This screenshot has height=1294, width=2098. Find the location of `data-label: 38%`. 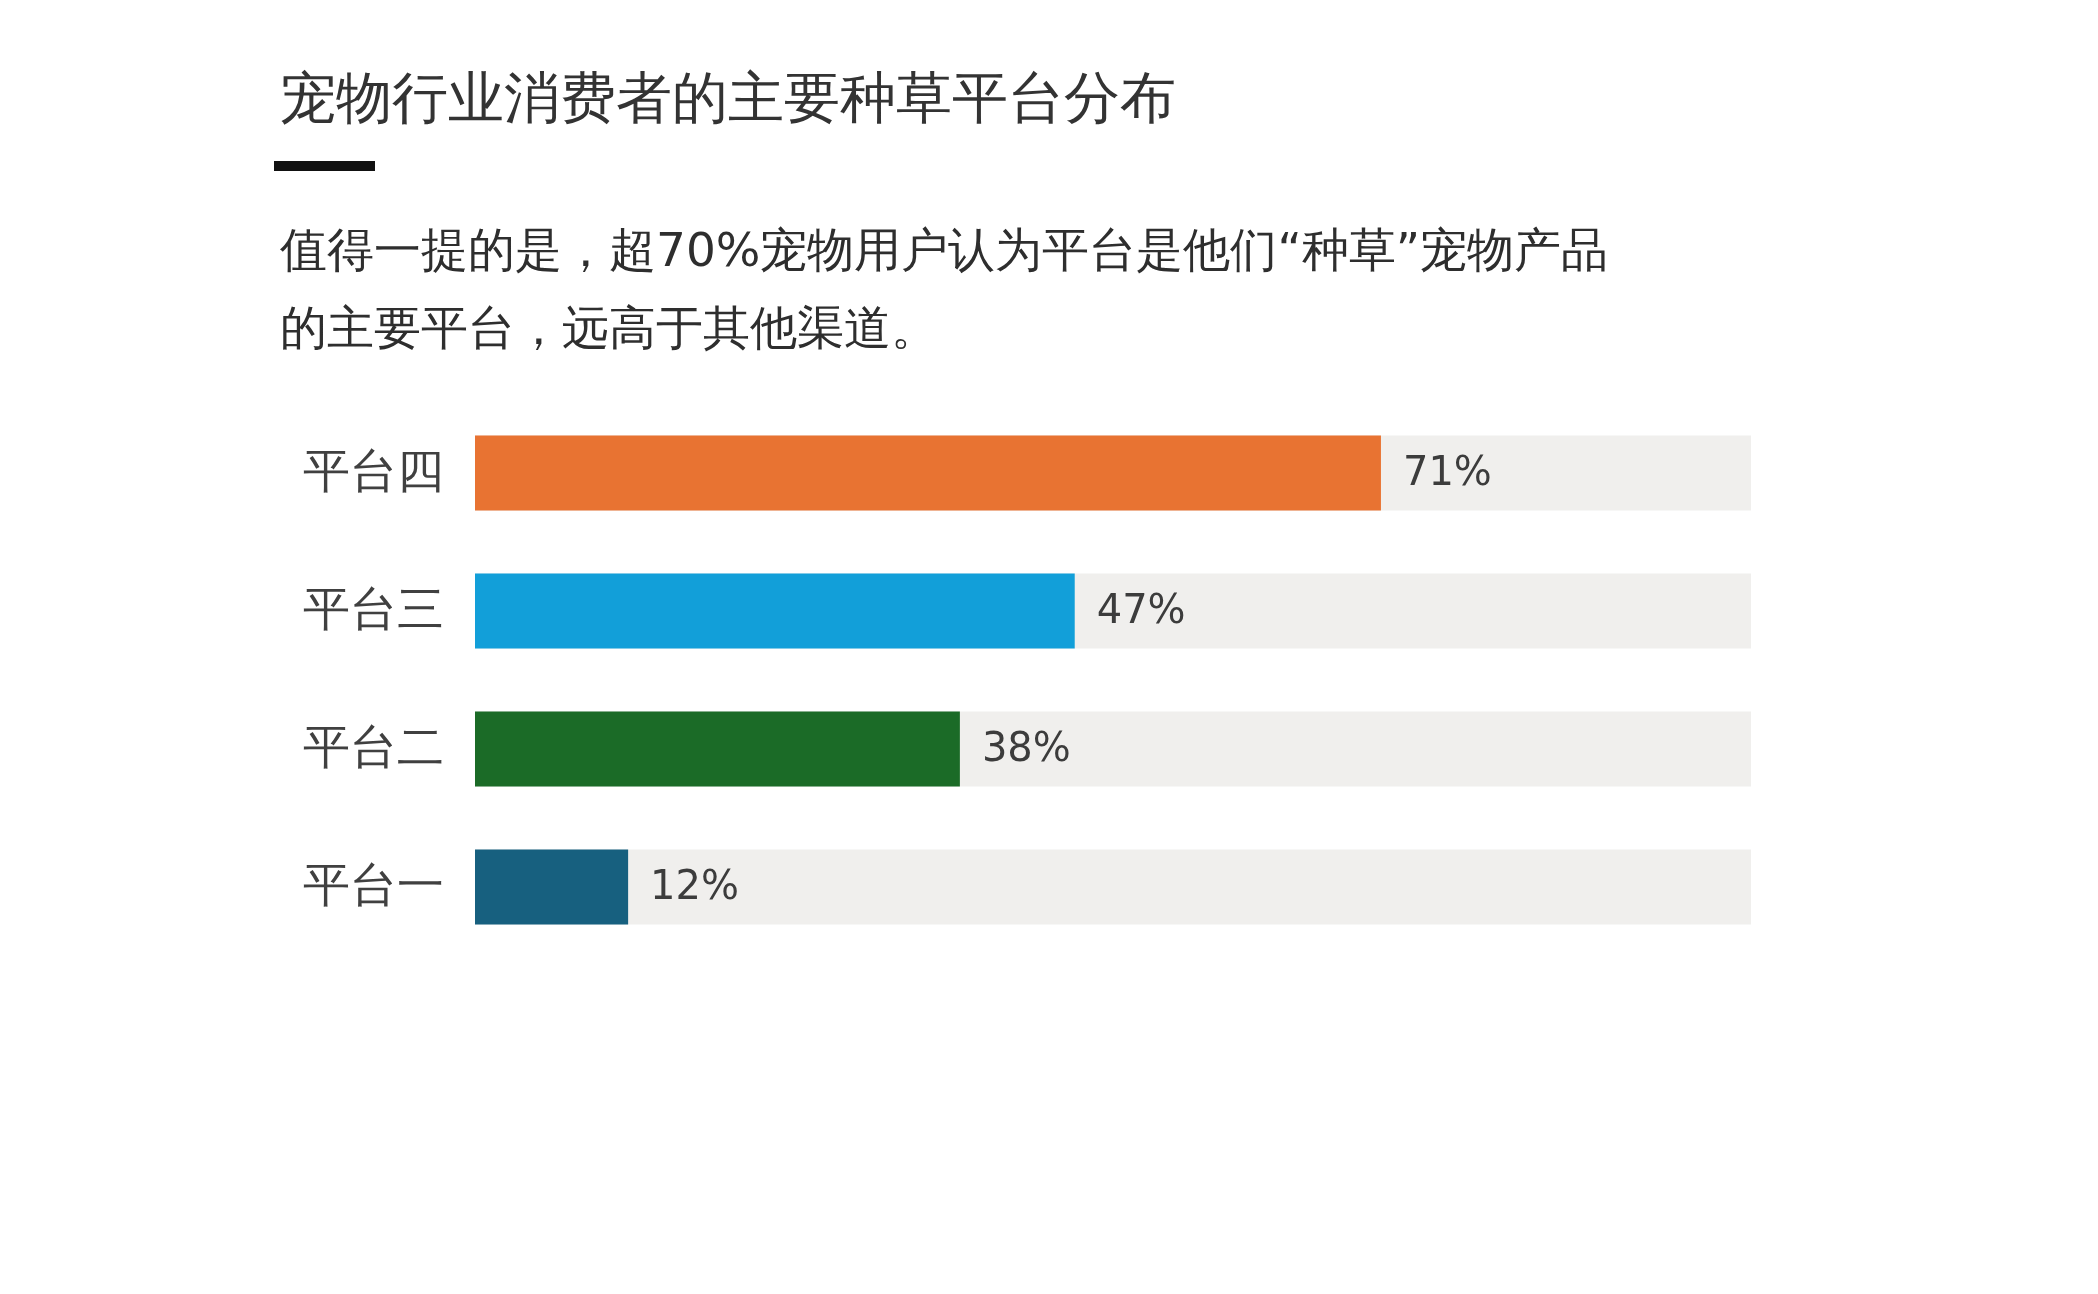

data-label: 38% is located at coordinates (1026, 747).